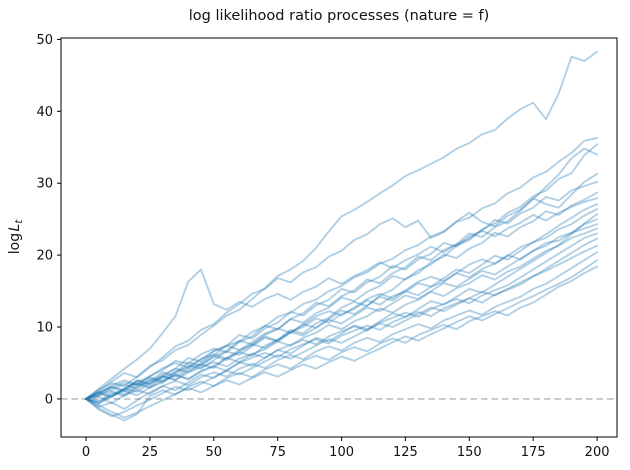 Image resolution: width=630 pixels, height=470 pixels. I want to click on y-tick-label: 50, so click(44, 40).